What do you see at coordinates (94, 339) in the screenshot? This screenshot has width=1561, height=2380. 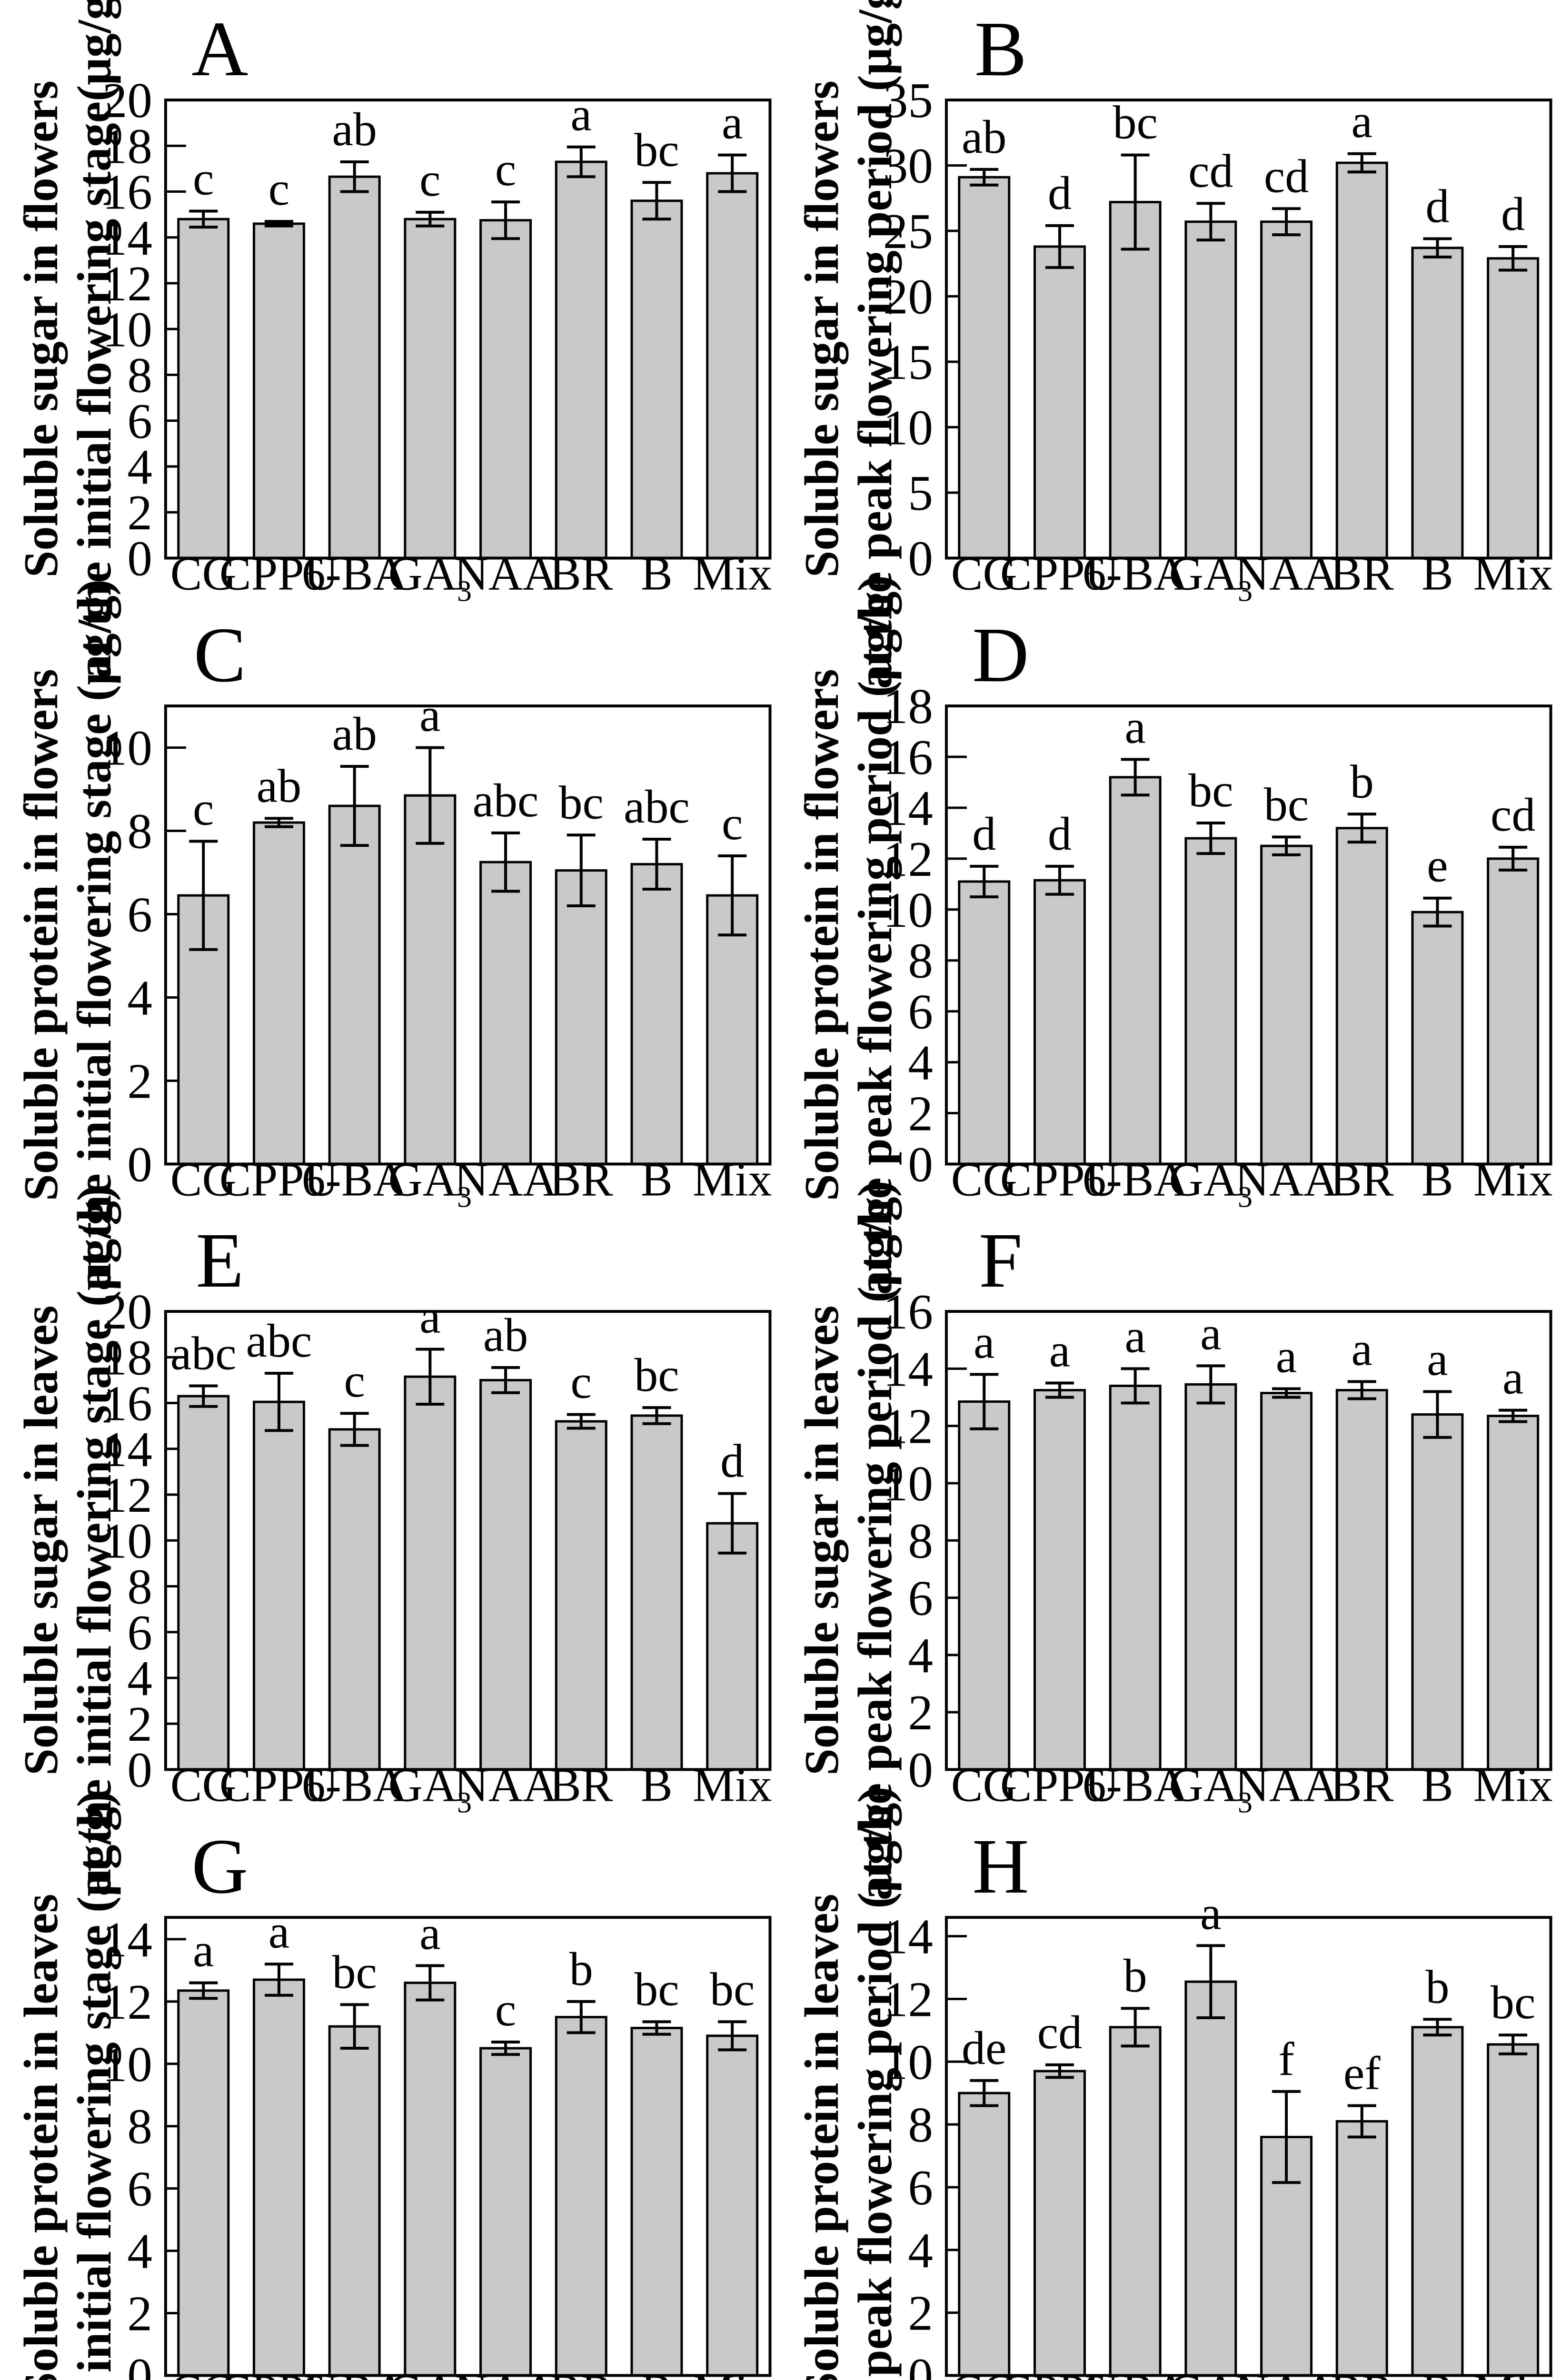 I see `y-axis-title-line2: at the initial flowering stage(μg/g)` at bounding box center [94, 339].